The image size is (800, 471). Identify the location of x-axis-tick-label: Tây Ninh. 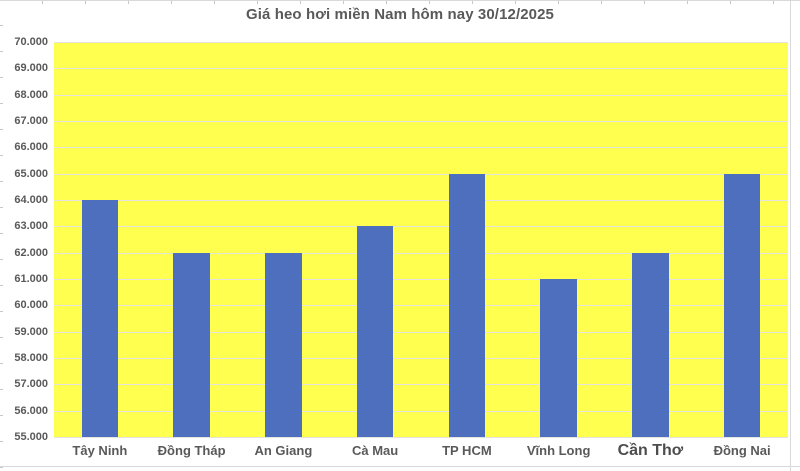
(100, 450).